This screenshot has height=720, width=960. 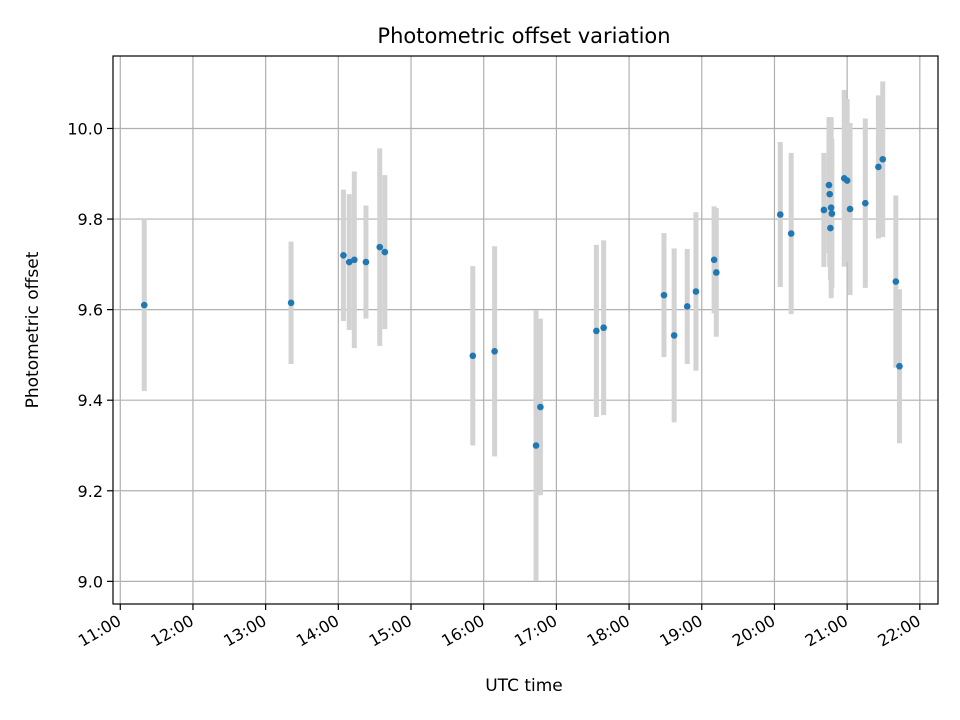 What do you see at coordinates (244, 631) in the screenshot?
I see `x-tick-label: 13:00` at bounding box center [244, 631].